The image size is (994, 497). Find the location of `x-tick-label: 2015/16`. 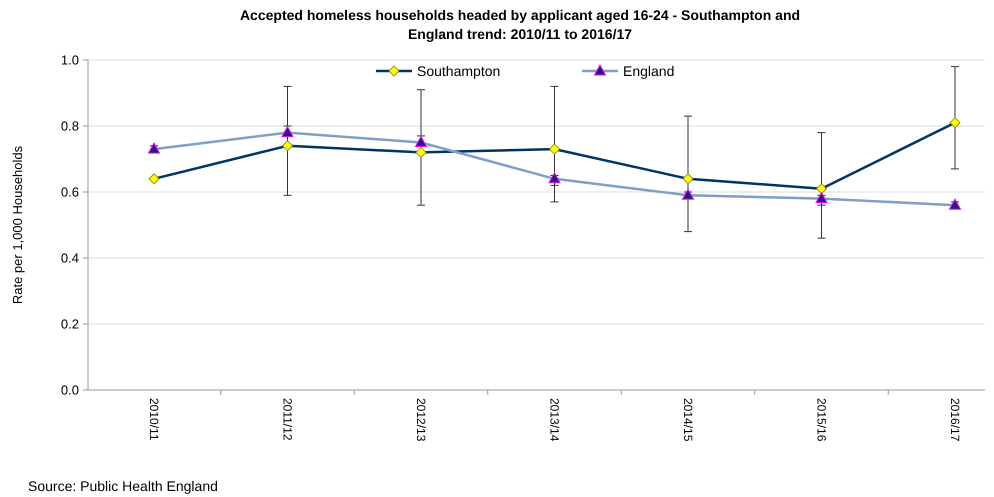

x-tick-label: 2015/16 is located at coordinates (821, 420).